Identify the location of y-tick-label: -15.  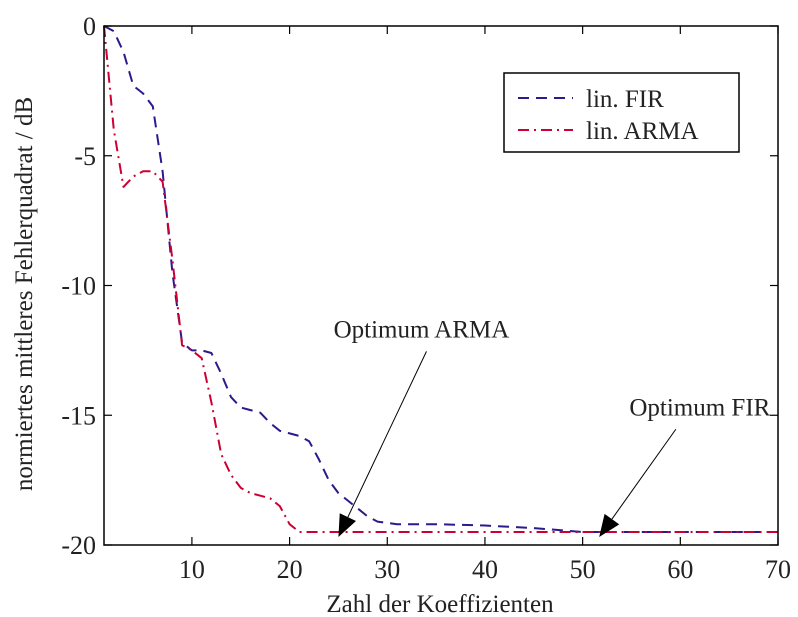
(78, 415).